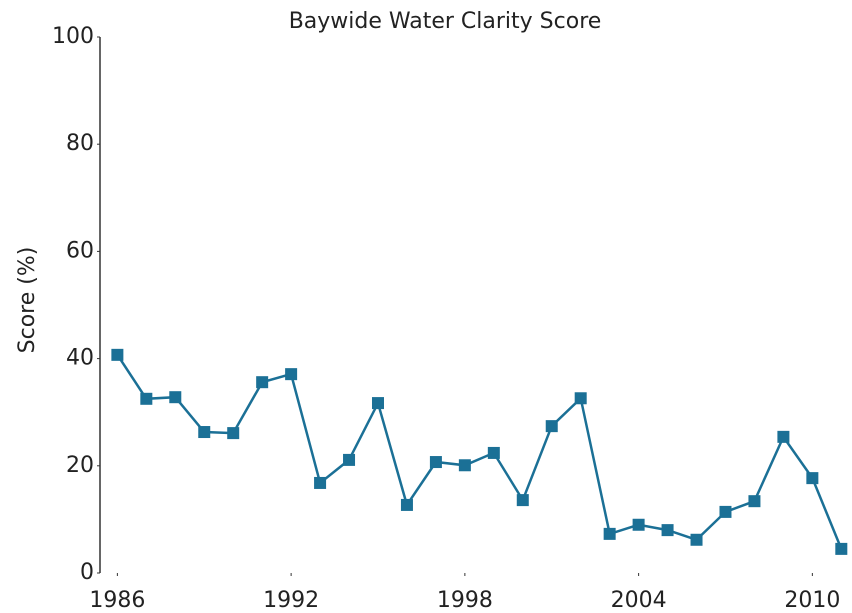 The image size is (852, 613). Describe the element at coordinates (27, 300) in the screenshot. I see `y-axis-label: Score (%)` at that location.